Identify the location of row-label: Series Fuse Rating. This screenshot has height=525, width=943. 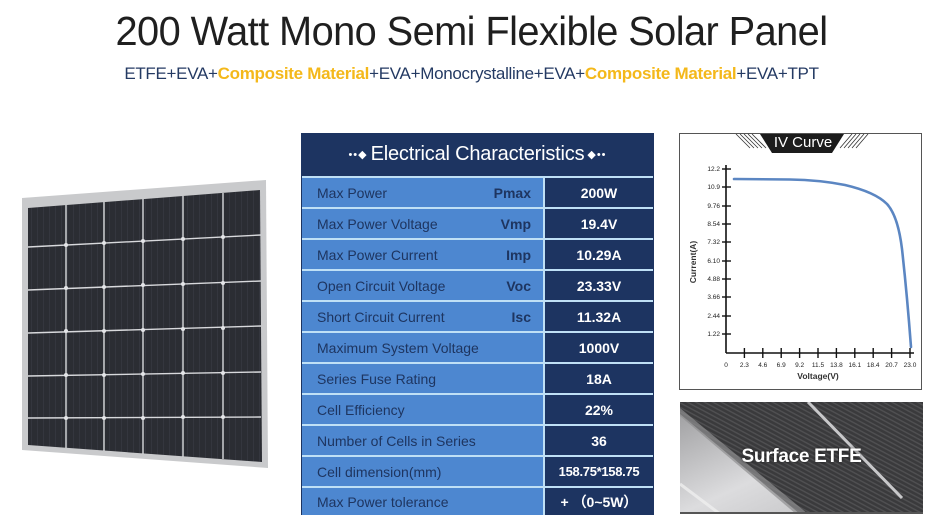
(377, 378).